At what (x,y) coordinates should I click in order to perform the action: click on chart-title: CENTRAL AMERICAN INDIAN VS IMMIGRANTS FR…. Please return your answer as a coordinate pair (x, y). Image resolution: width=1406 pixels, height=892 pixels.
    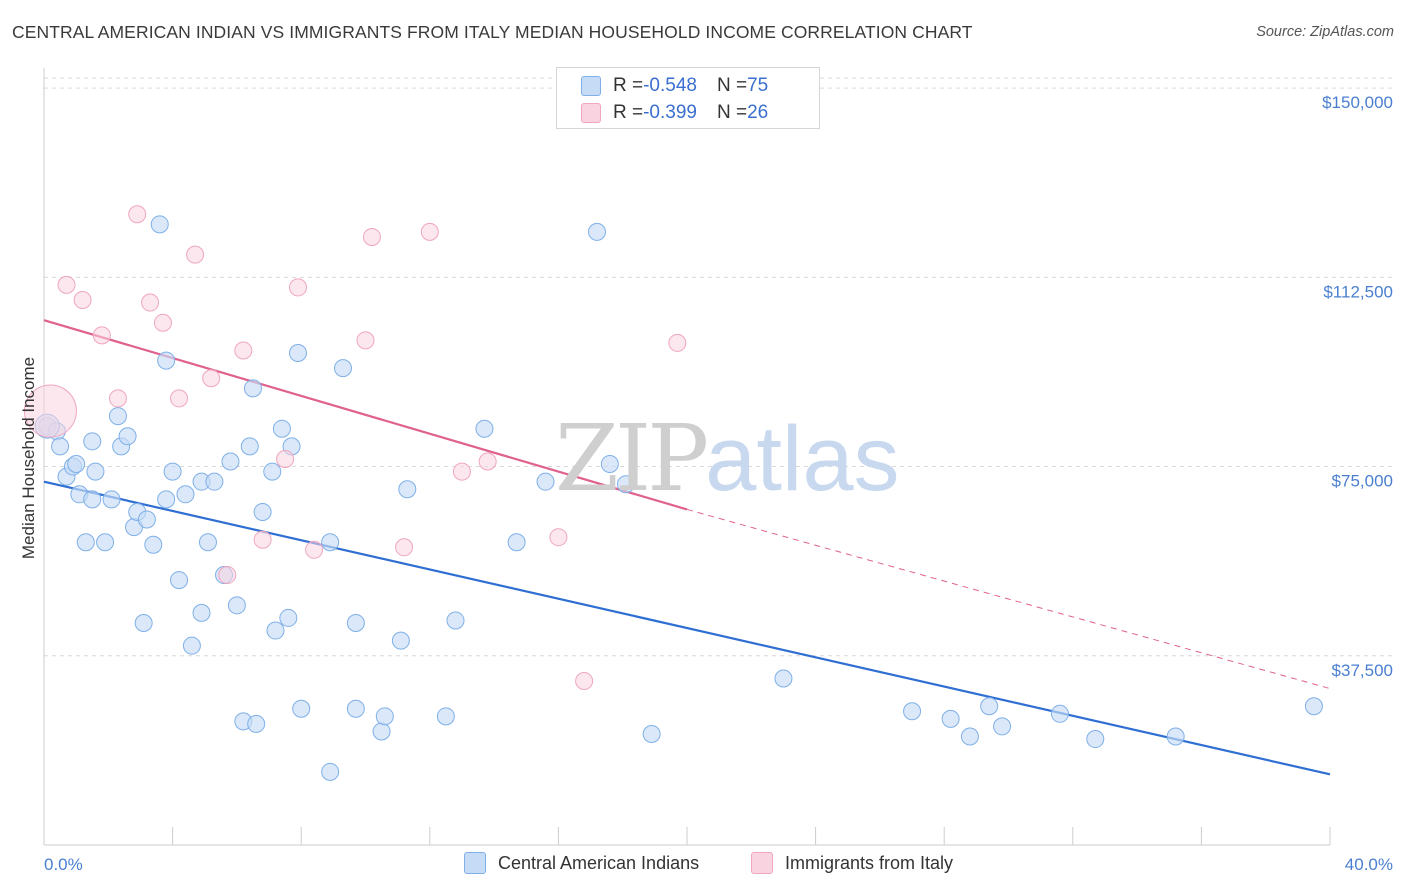
    Looking at the image, I should click on (492, 32).